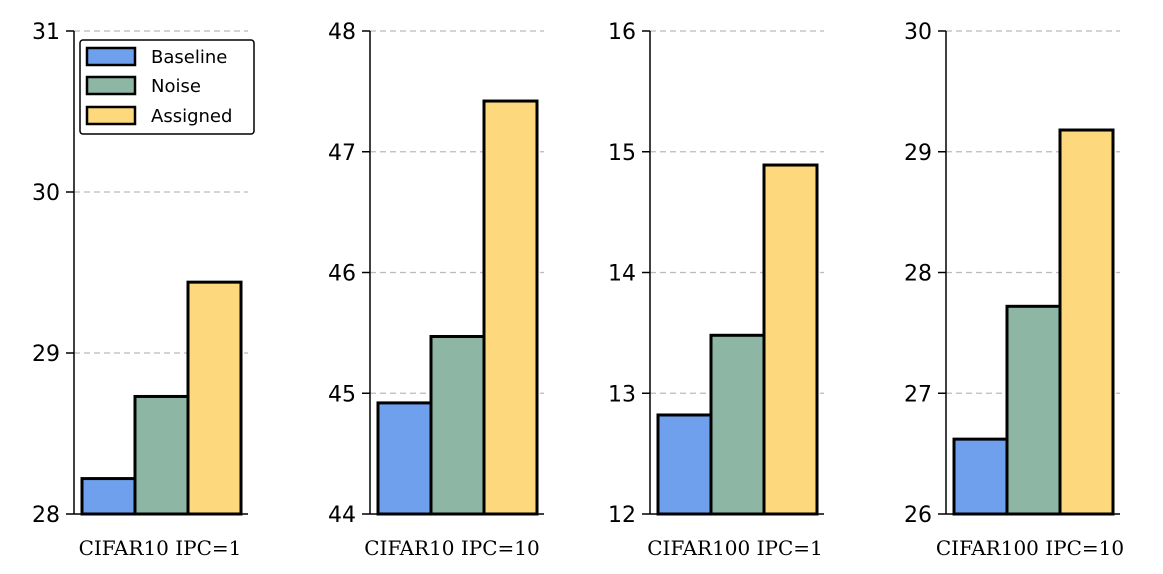 The width and height of the screenshot is (1163, 574). I want to click on legend: Baseline Noise Assigned, so click(167, 87).